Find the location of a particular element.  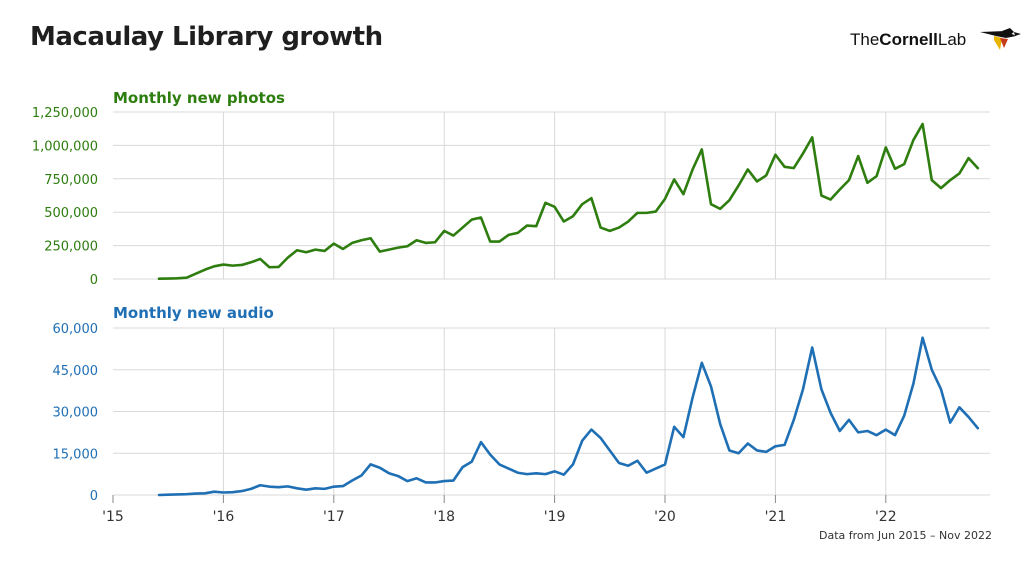

audio-y-tick-label: 30,000 is located at coordinates (76, 413).